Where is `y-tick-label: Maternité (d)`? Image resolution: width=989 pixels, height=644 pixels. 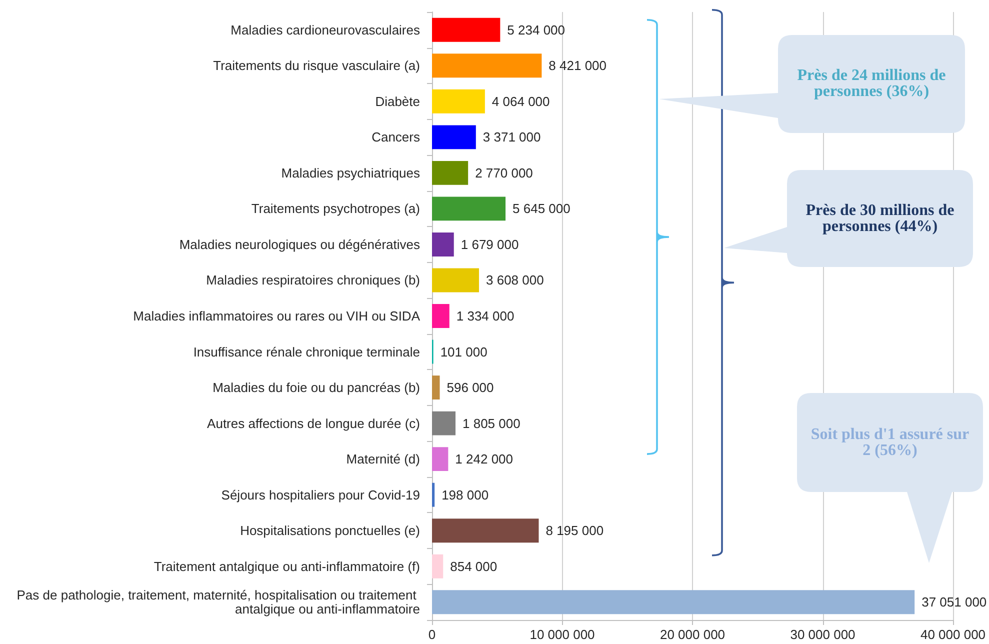
y-tick-label: Maternité (d) is located at coordinates (383, 459).